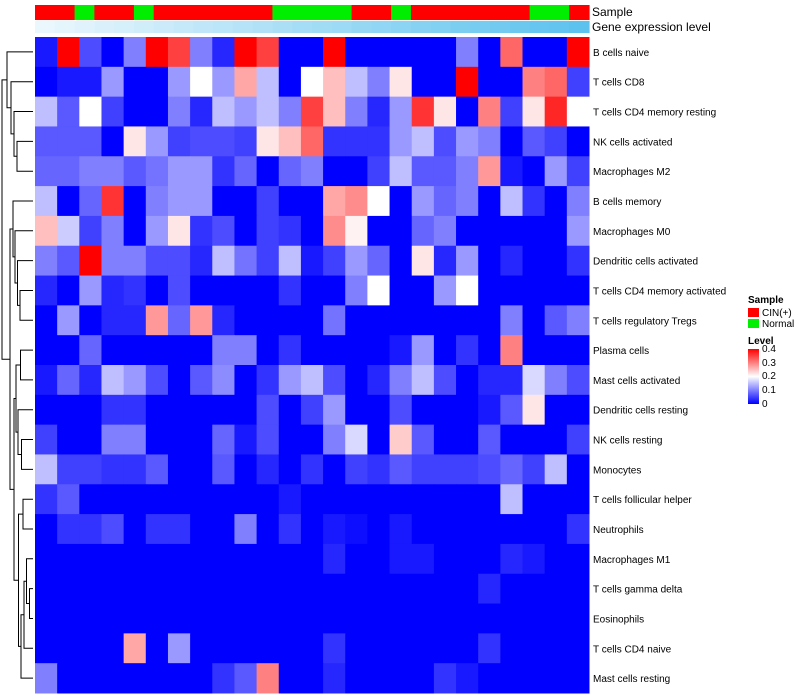 The image size is (800, 700). I want to click on row-label: Macrophages M0, so click(632, 232).